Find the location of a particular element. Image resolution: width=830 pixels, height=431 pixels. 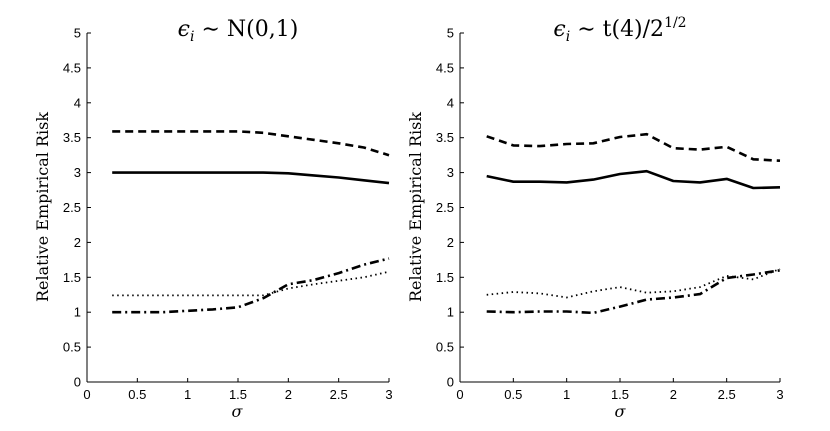

right-series-dashdot-line is located at coordinates (633, 292).